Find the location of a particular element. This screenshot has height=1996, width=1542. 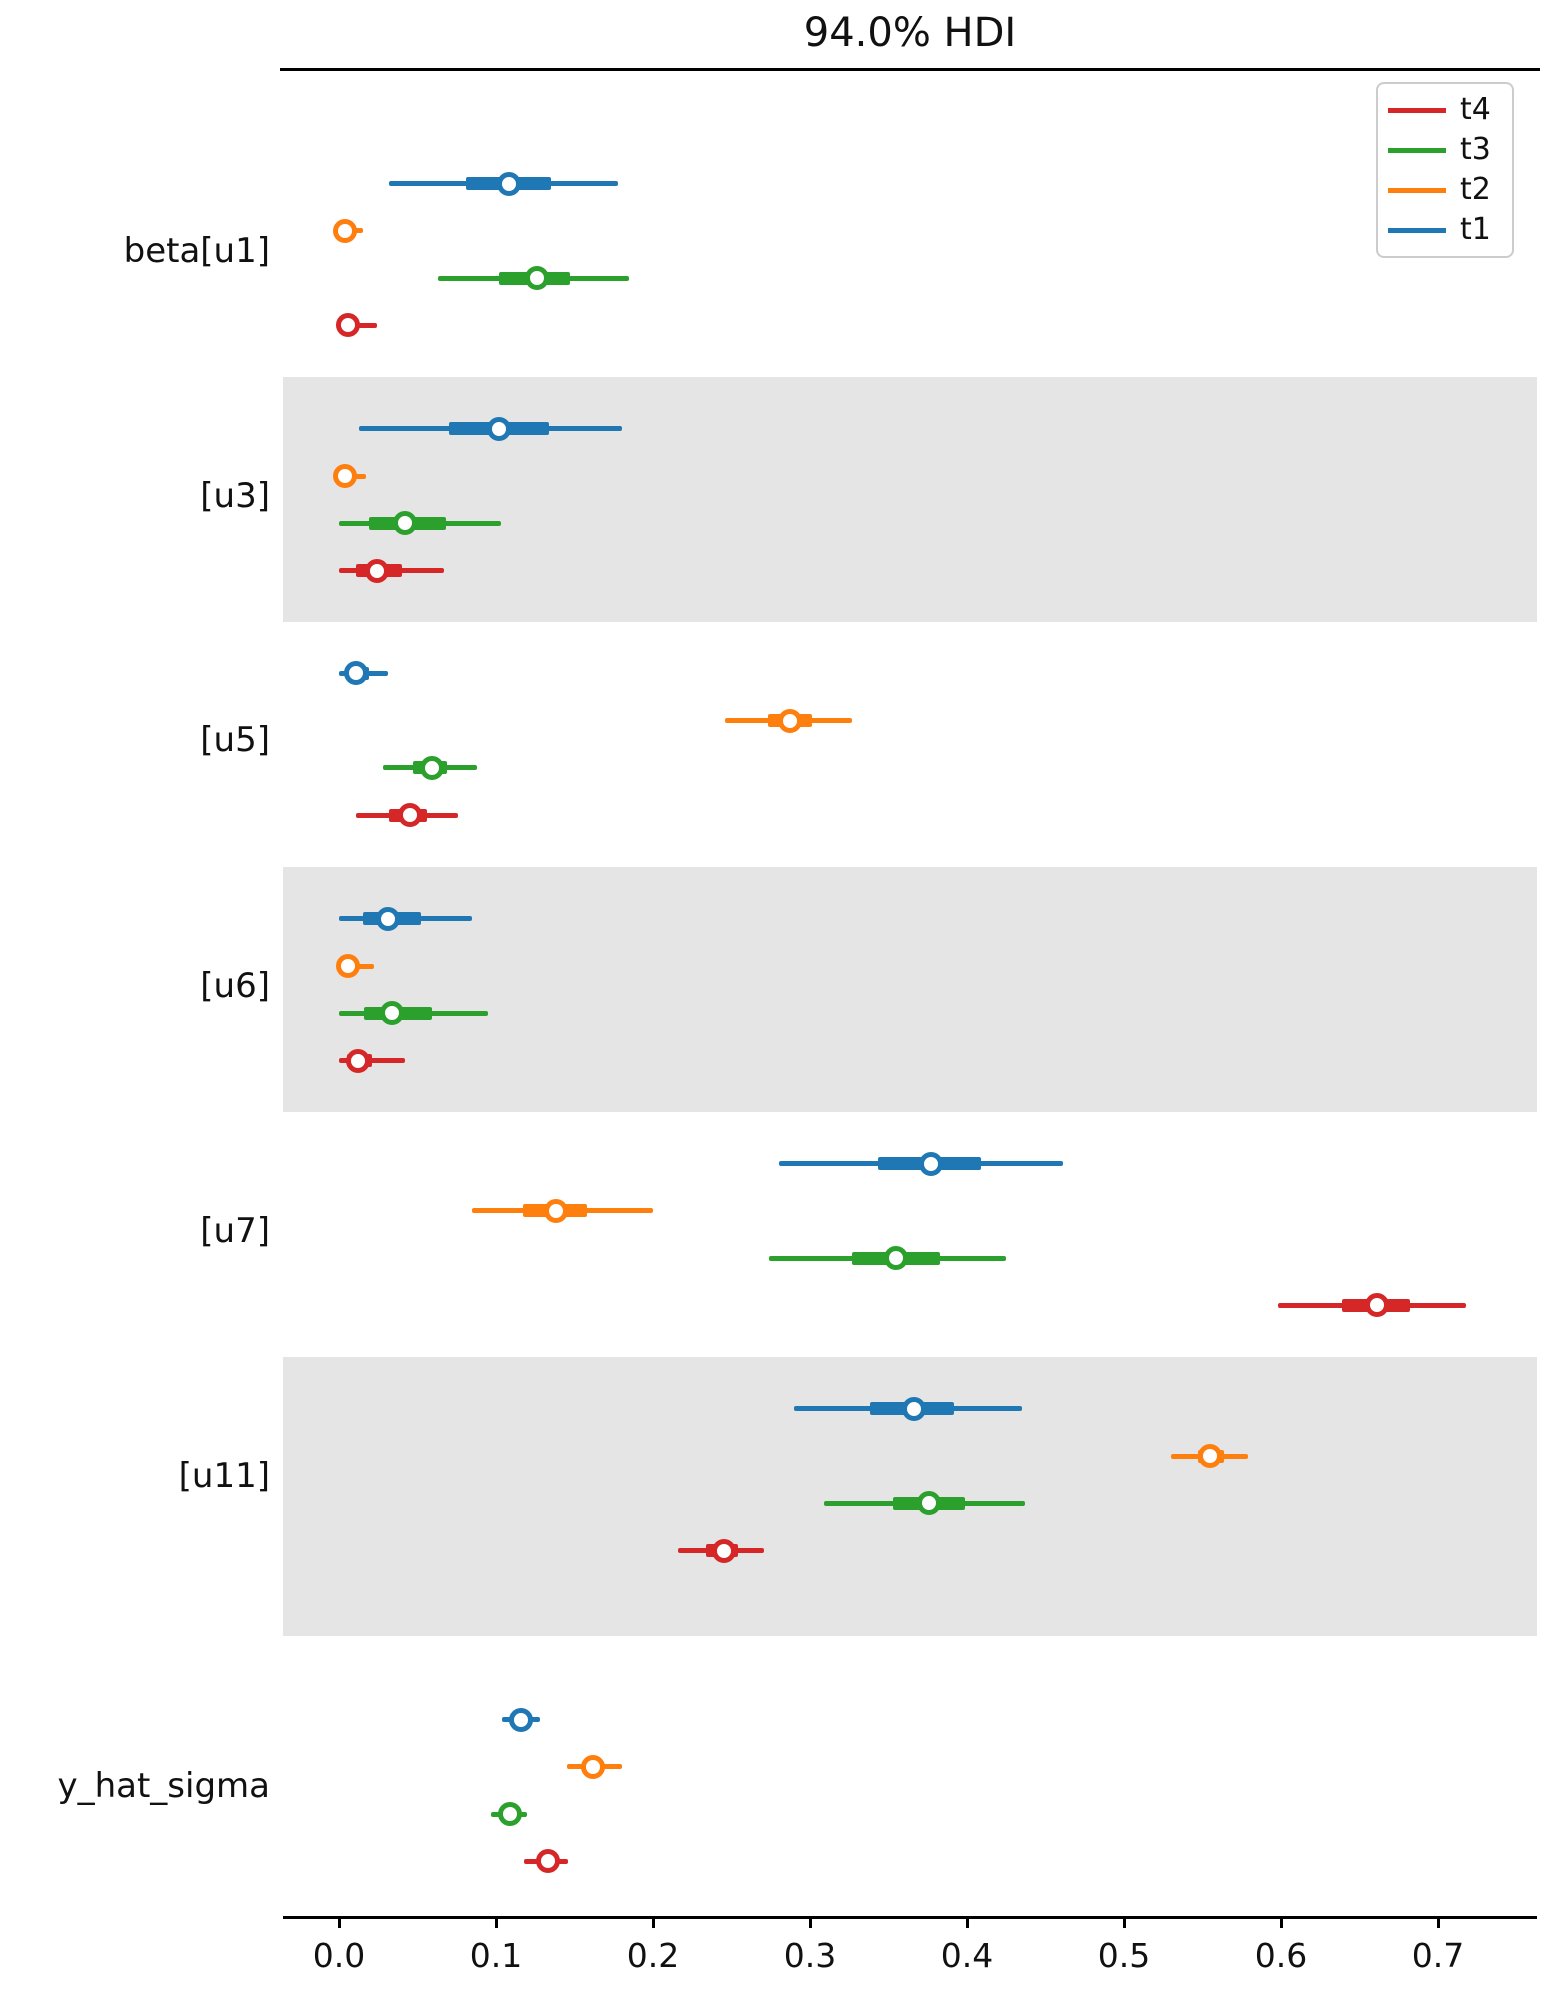

legend-label: t1 is located at coordinates (1475, 229).